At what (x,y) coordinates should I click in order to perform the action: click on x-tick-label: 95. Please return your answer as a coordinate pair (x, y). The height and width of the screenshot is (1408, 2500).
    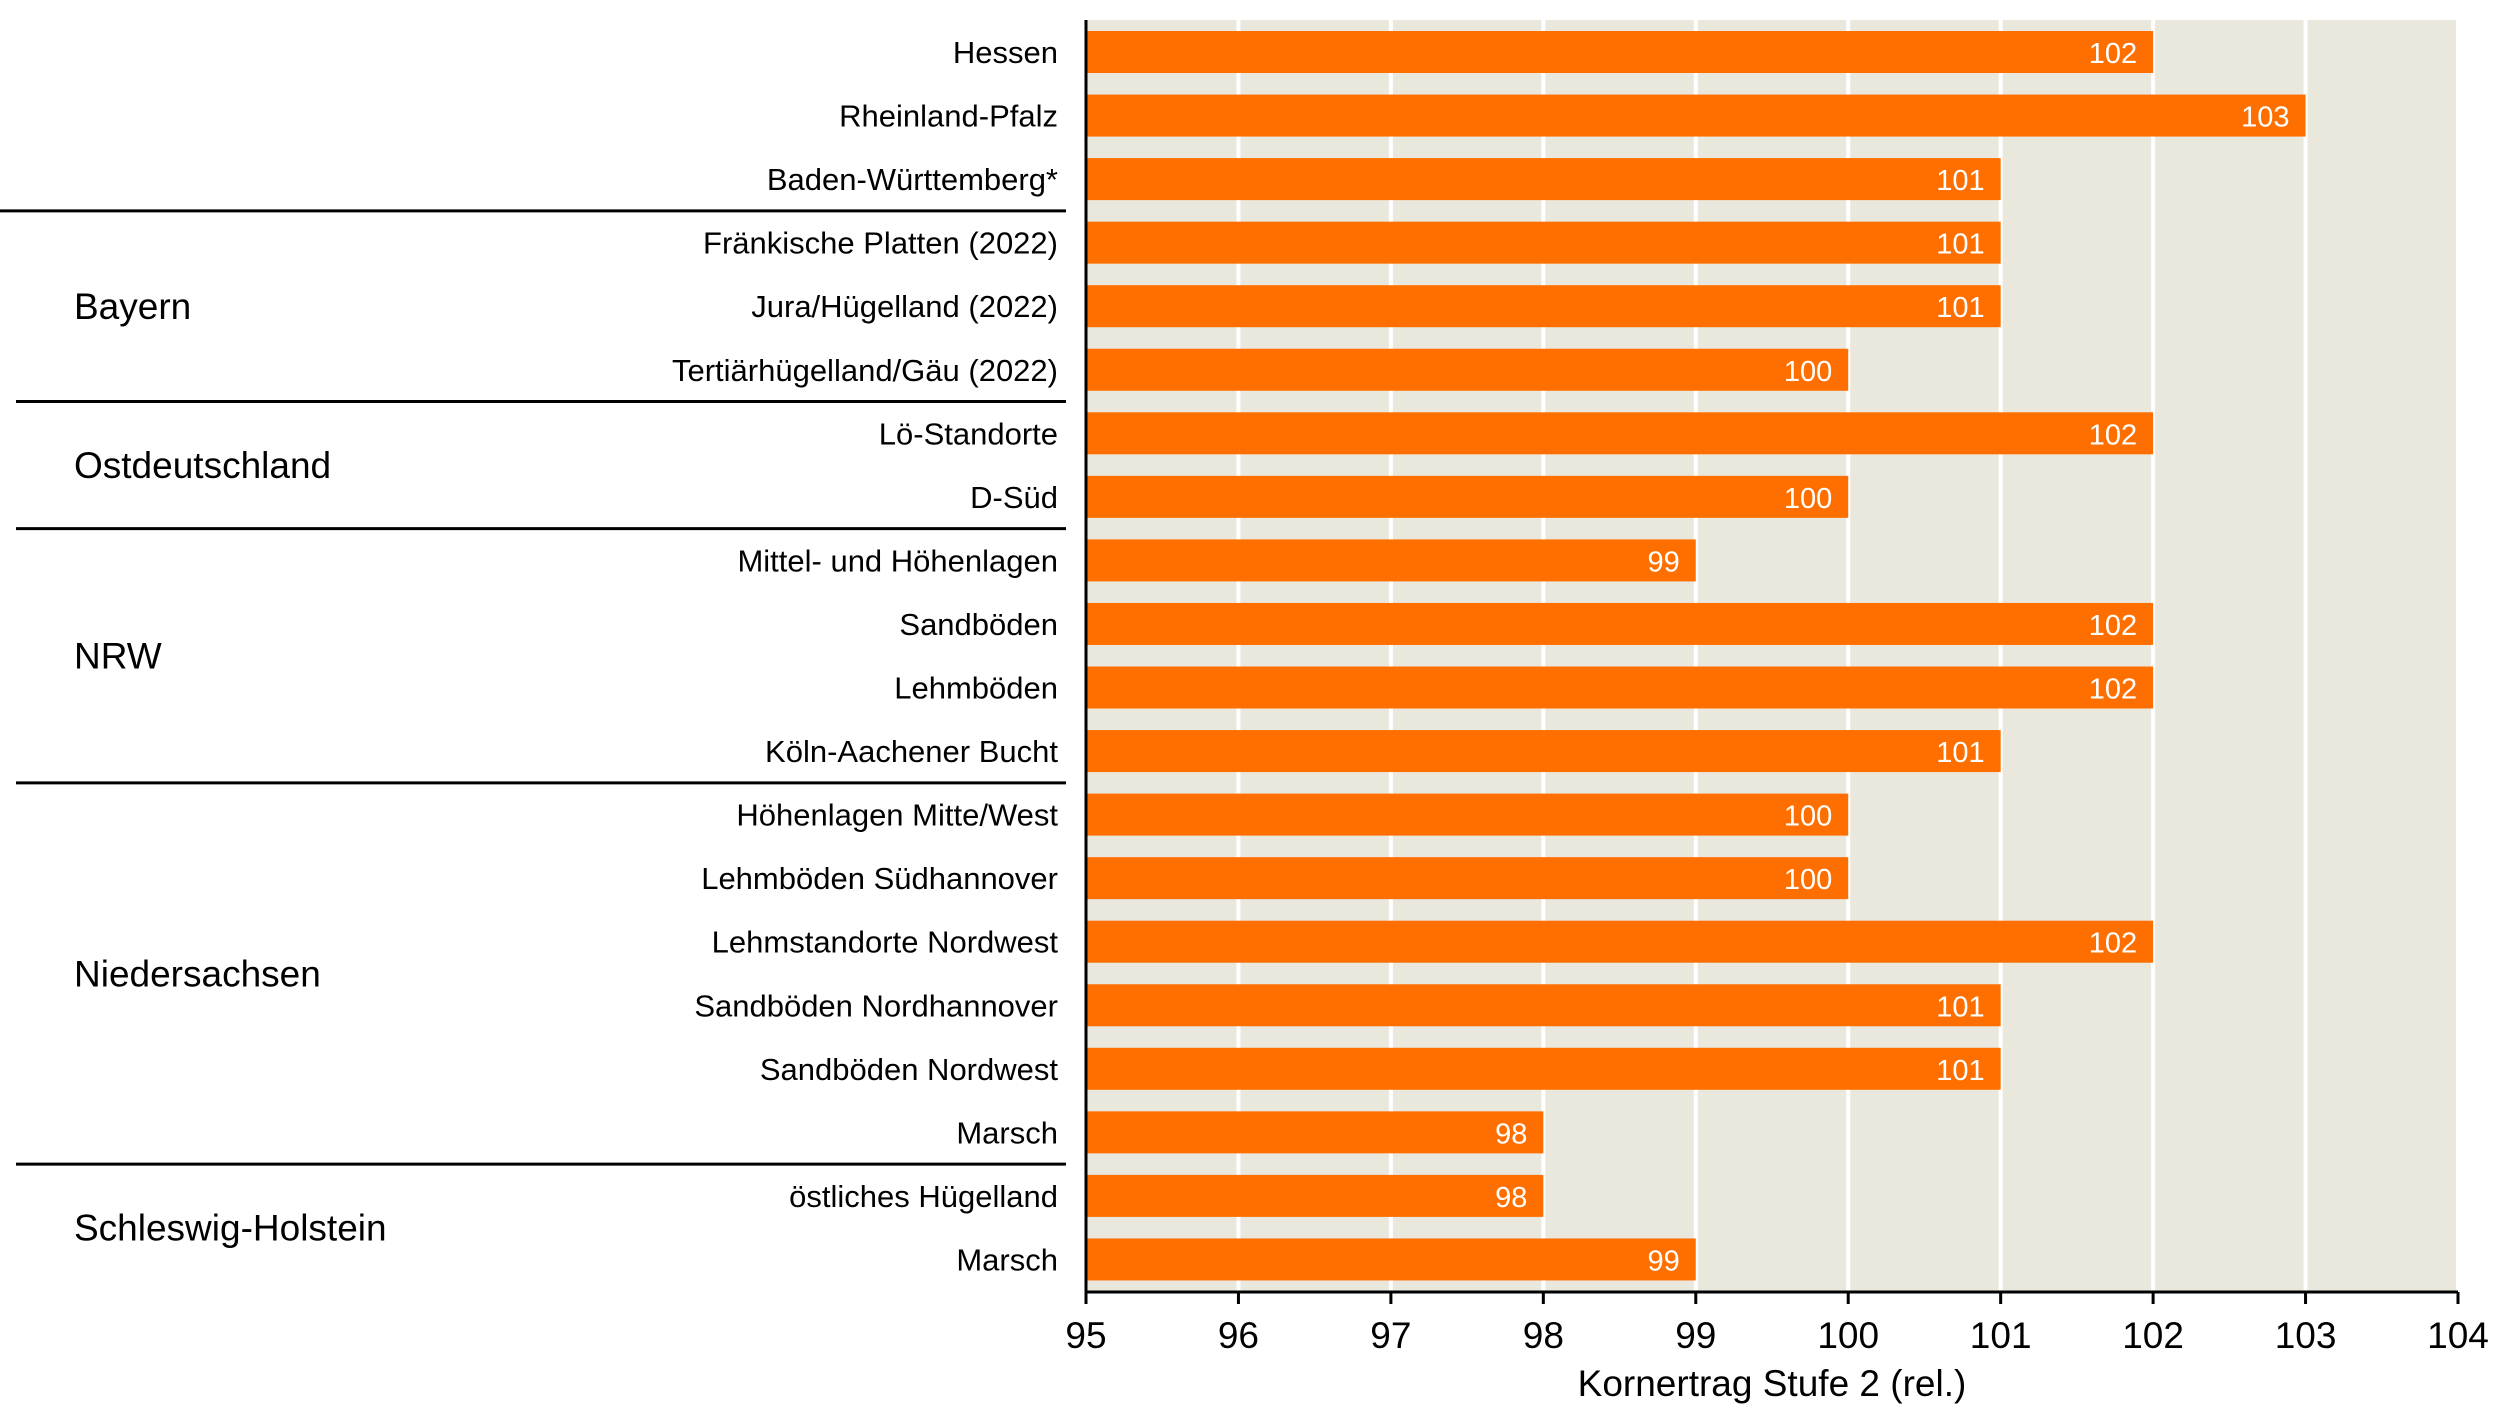
    Looking at the image, I should click on (1085, 1335).